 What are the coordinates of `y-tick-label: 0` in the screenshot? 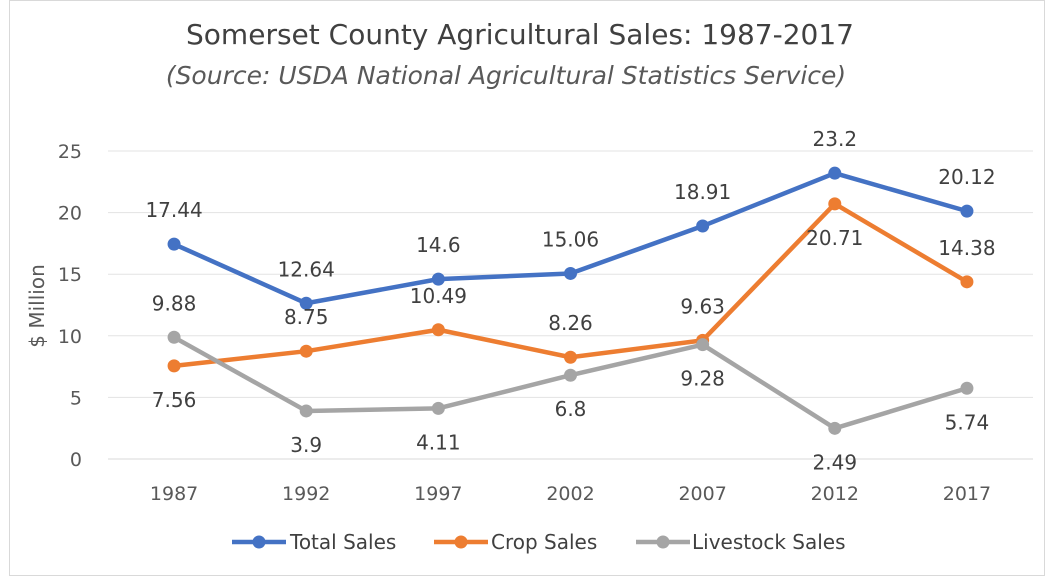 It's located at (76, 460).